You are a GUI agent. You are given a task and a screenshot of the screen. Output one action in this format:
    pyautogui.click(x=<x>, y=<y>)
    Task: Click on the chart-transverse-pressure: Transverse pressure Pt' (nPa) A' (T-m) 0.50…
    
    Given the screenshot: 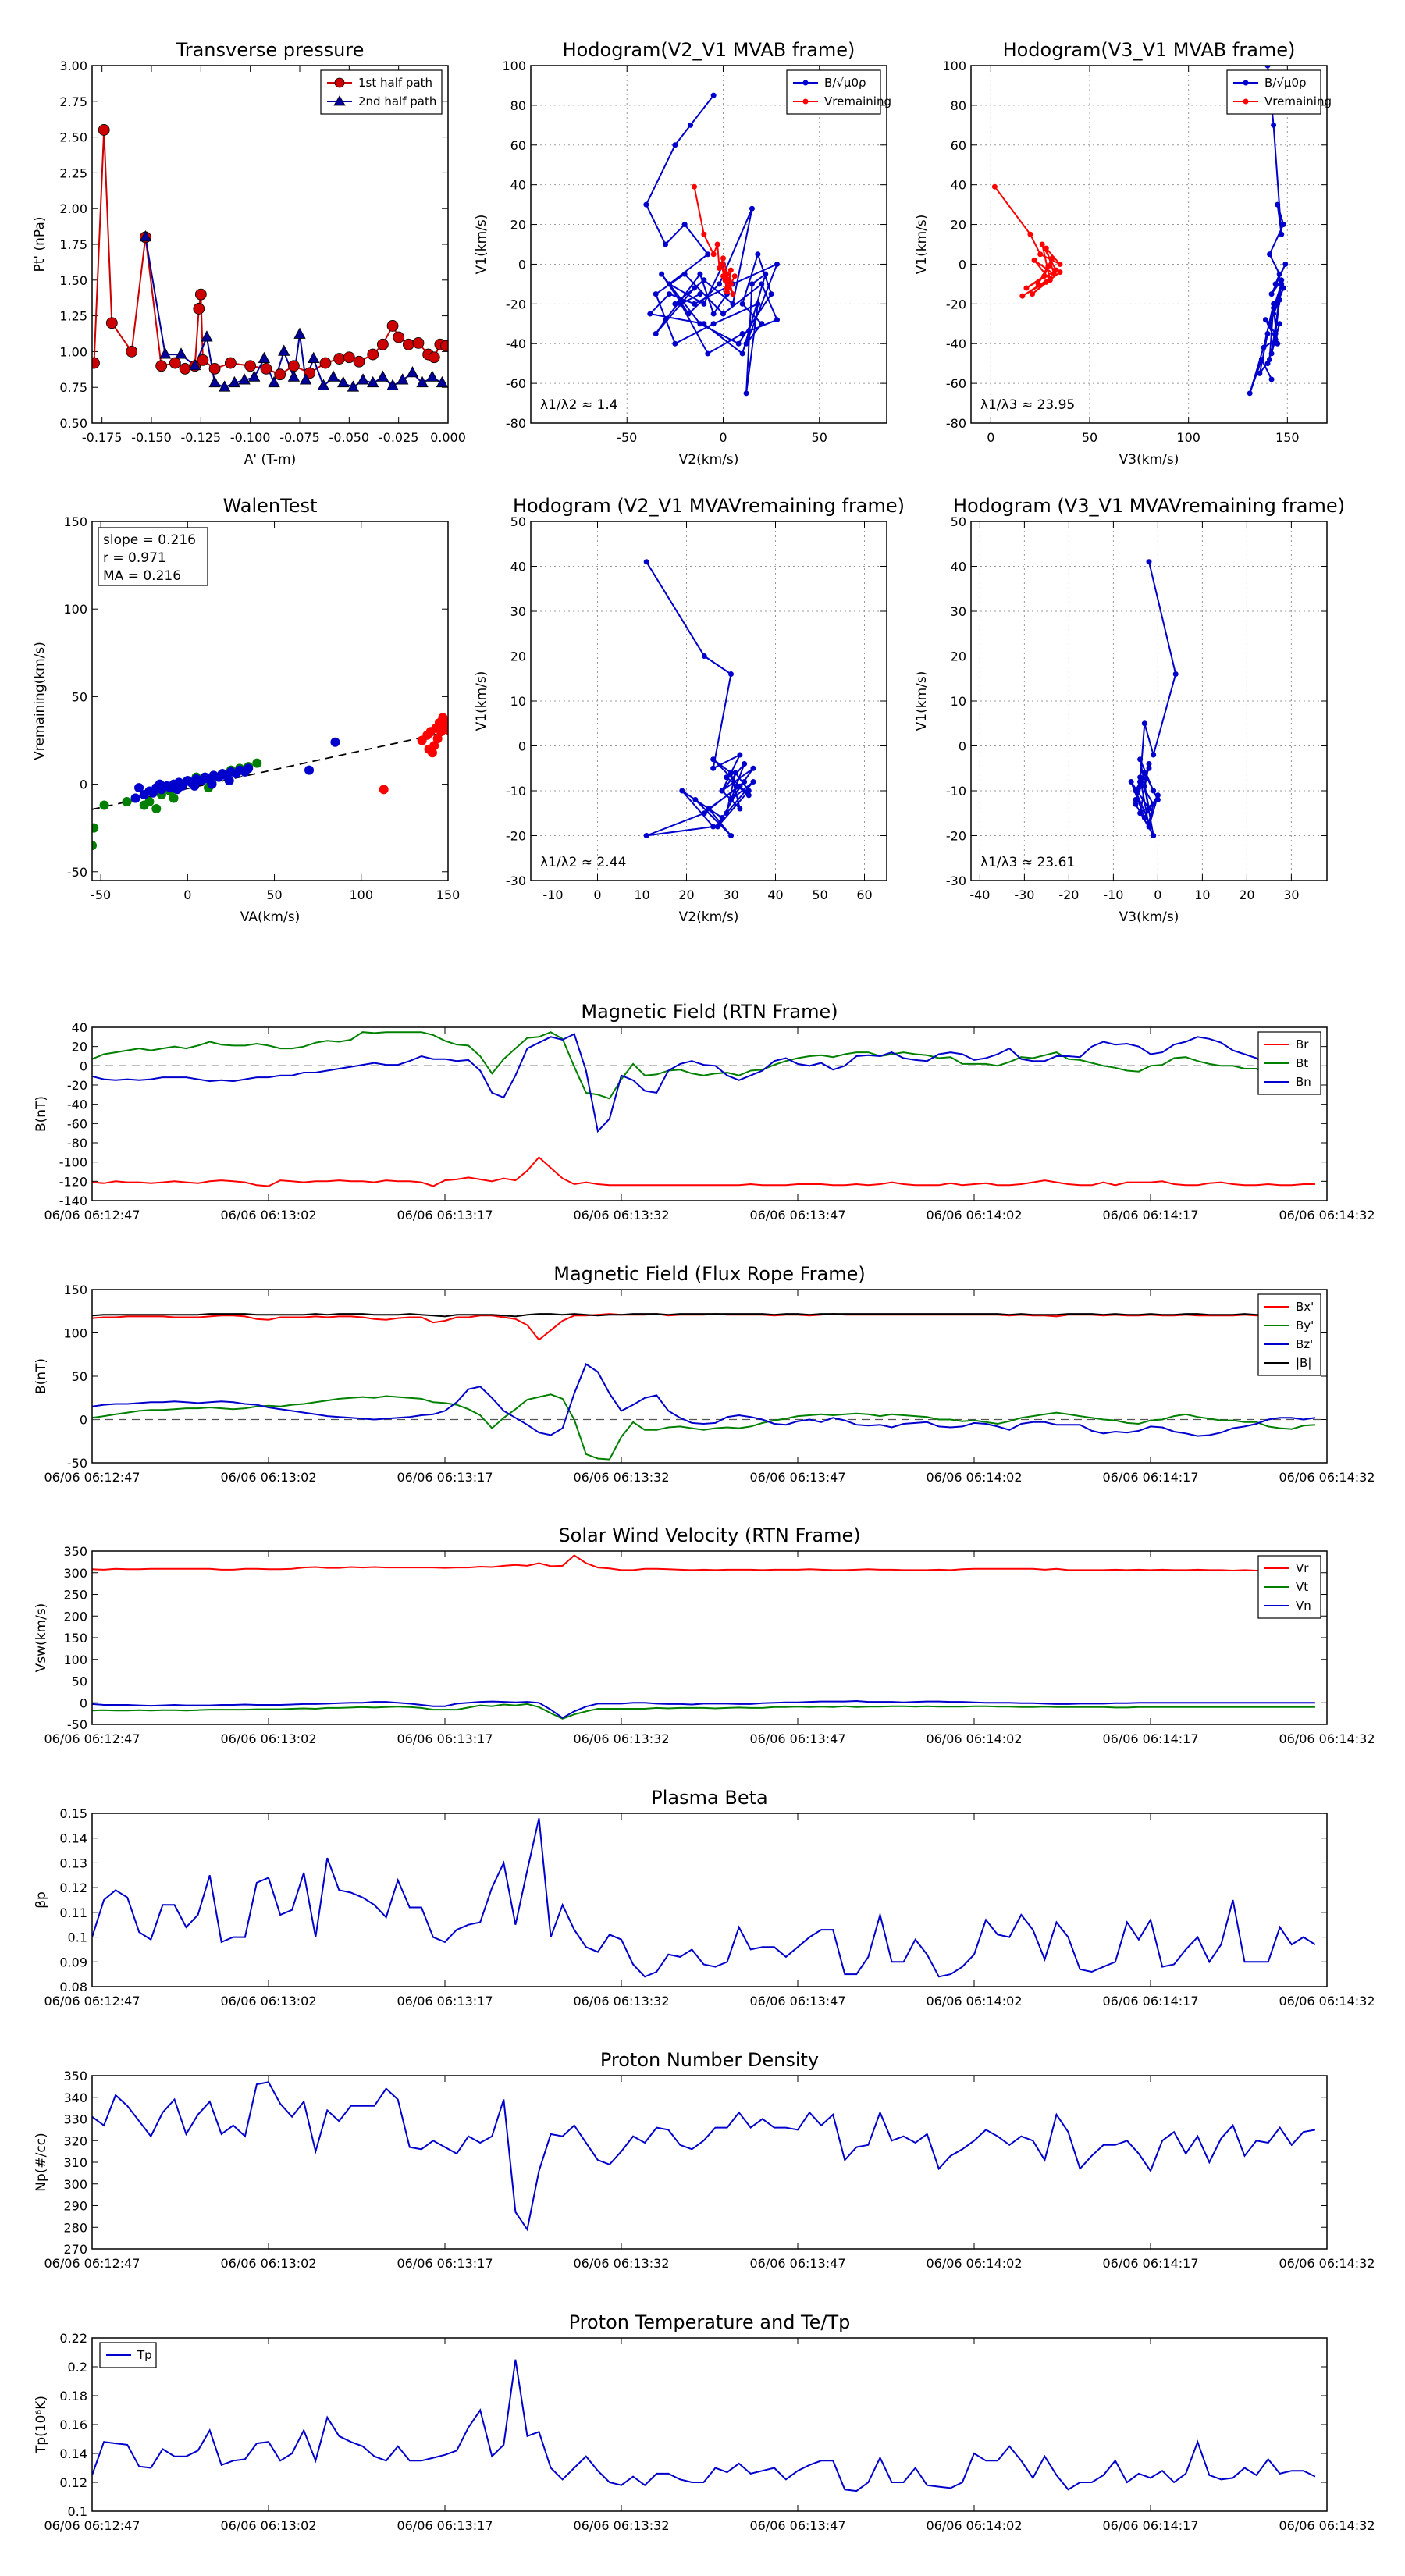 What is the action you would take?
    pyautogui.click(x=249, y=253)
    